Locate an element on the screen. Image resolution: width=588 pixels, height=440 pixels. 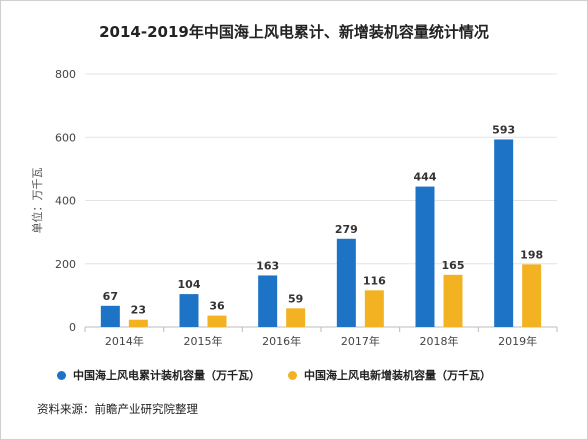
y-tick-label: 200 is located at coordinates (65, 264).